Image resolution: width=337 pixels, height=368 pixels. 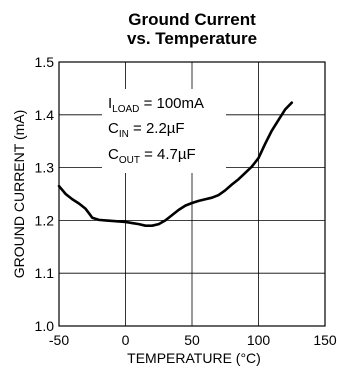 I want to click on y-tick-labels: 1.0 1.1 1.2 1.3 1.4 1.5, so click(x=45, y=194).